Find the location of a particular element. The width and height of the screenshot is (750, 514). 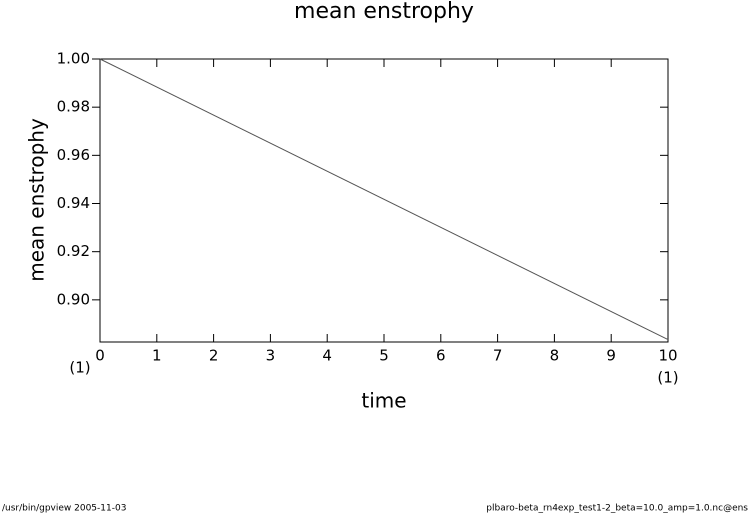

x-tick-label: 10 is located at coordinates (667, 356).